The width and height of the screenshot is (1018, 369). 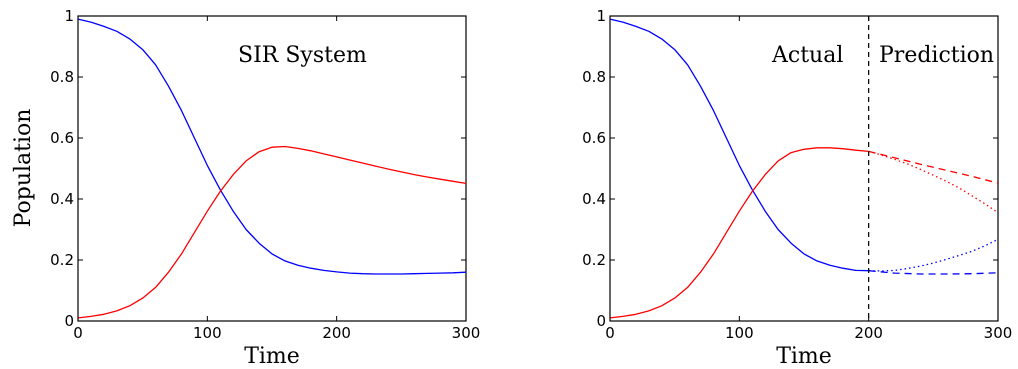 I want to click on right-x-axis-label: Time, so click(x=804, y=356).